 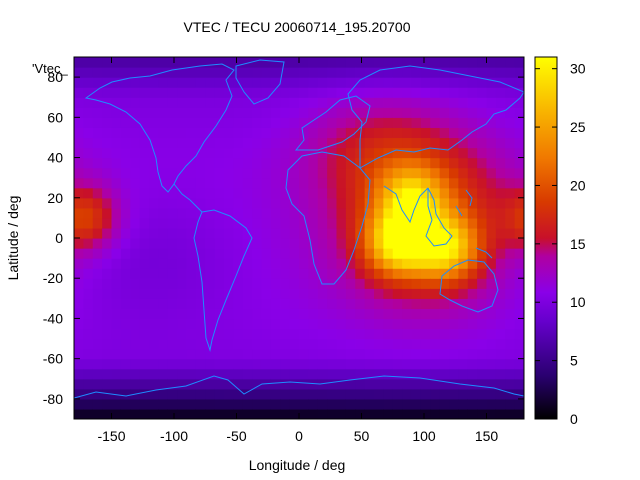 What do you see at coordinates (469, 286) in the screenshot?
I see `australia-coast` at bounding box center [469, 286].